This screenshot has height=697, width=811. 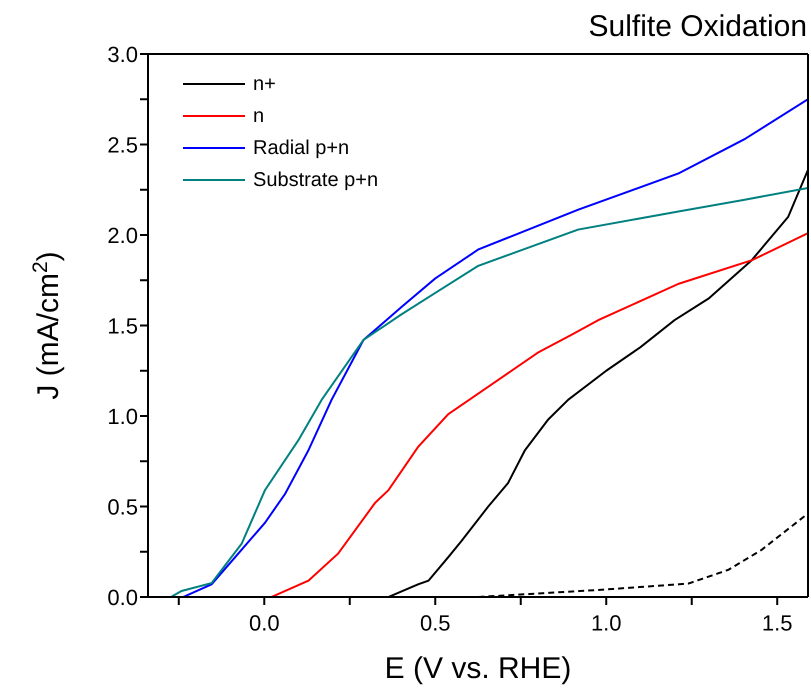 What do you see at coordinates (122, 145) in the screenshot?
I see `y-tick-label: 2.5` at bounding box center [122, 145].